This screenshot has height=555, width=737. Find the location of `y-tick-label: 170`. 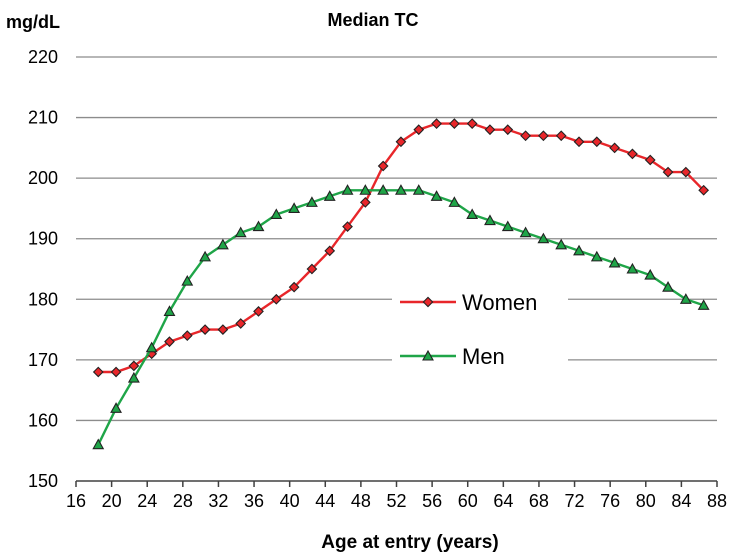

y-tick-label: 170 is located at coordinates (43, 360).